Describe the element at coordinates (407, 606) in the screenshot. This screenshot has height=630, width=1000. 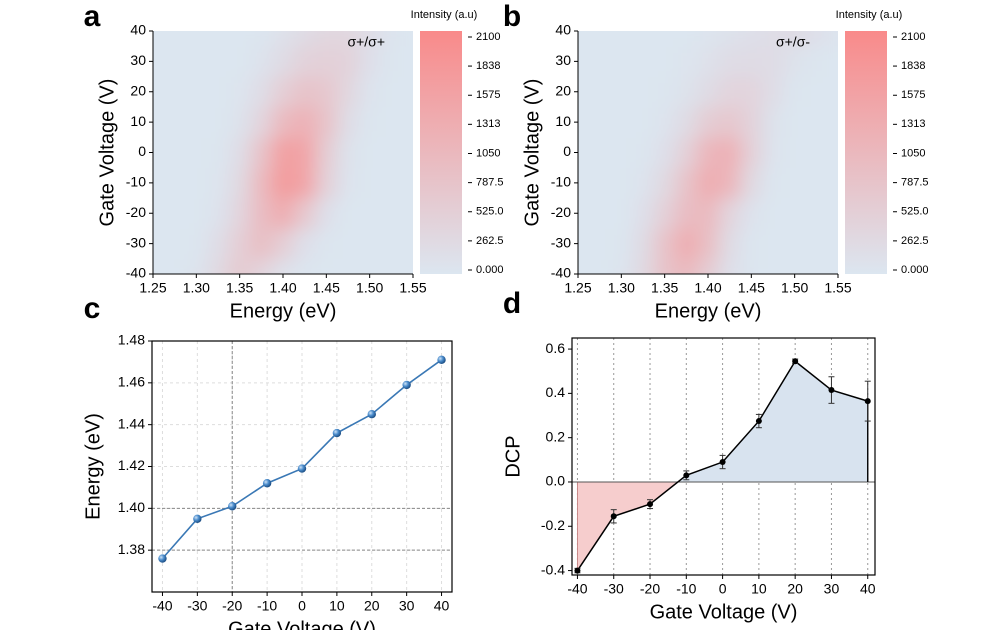
I see `x-tick-label: 30` at that location.